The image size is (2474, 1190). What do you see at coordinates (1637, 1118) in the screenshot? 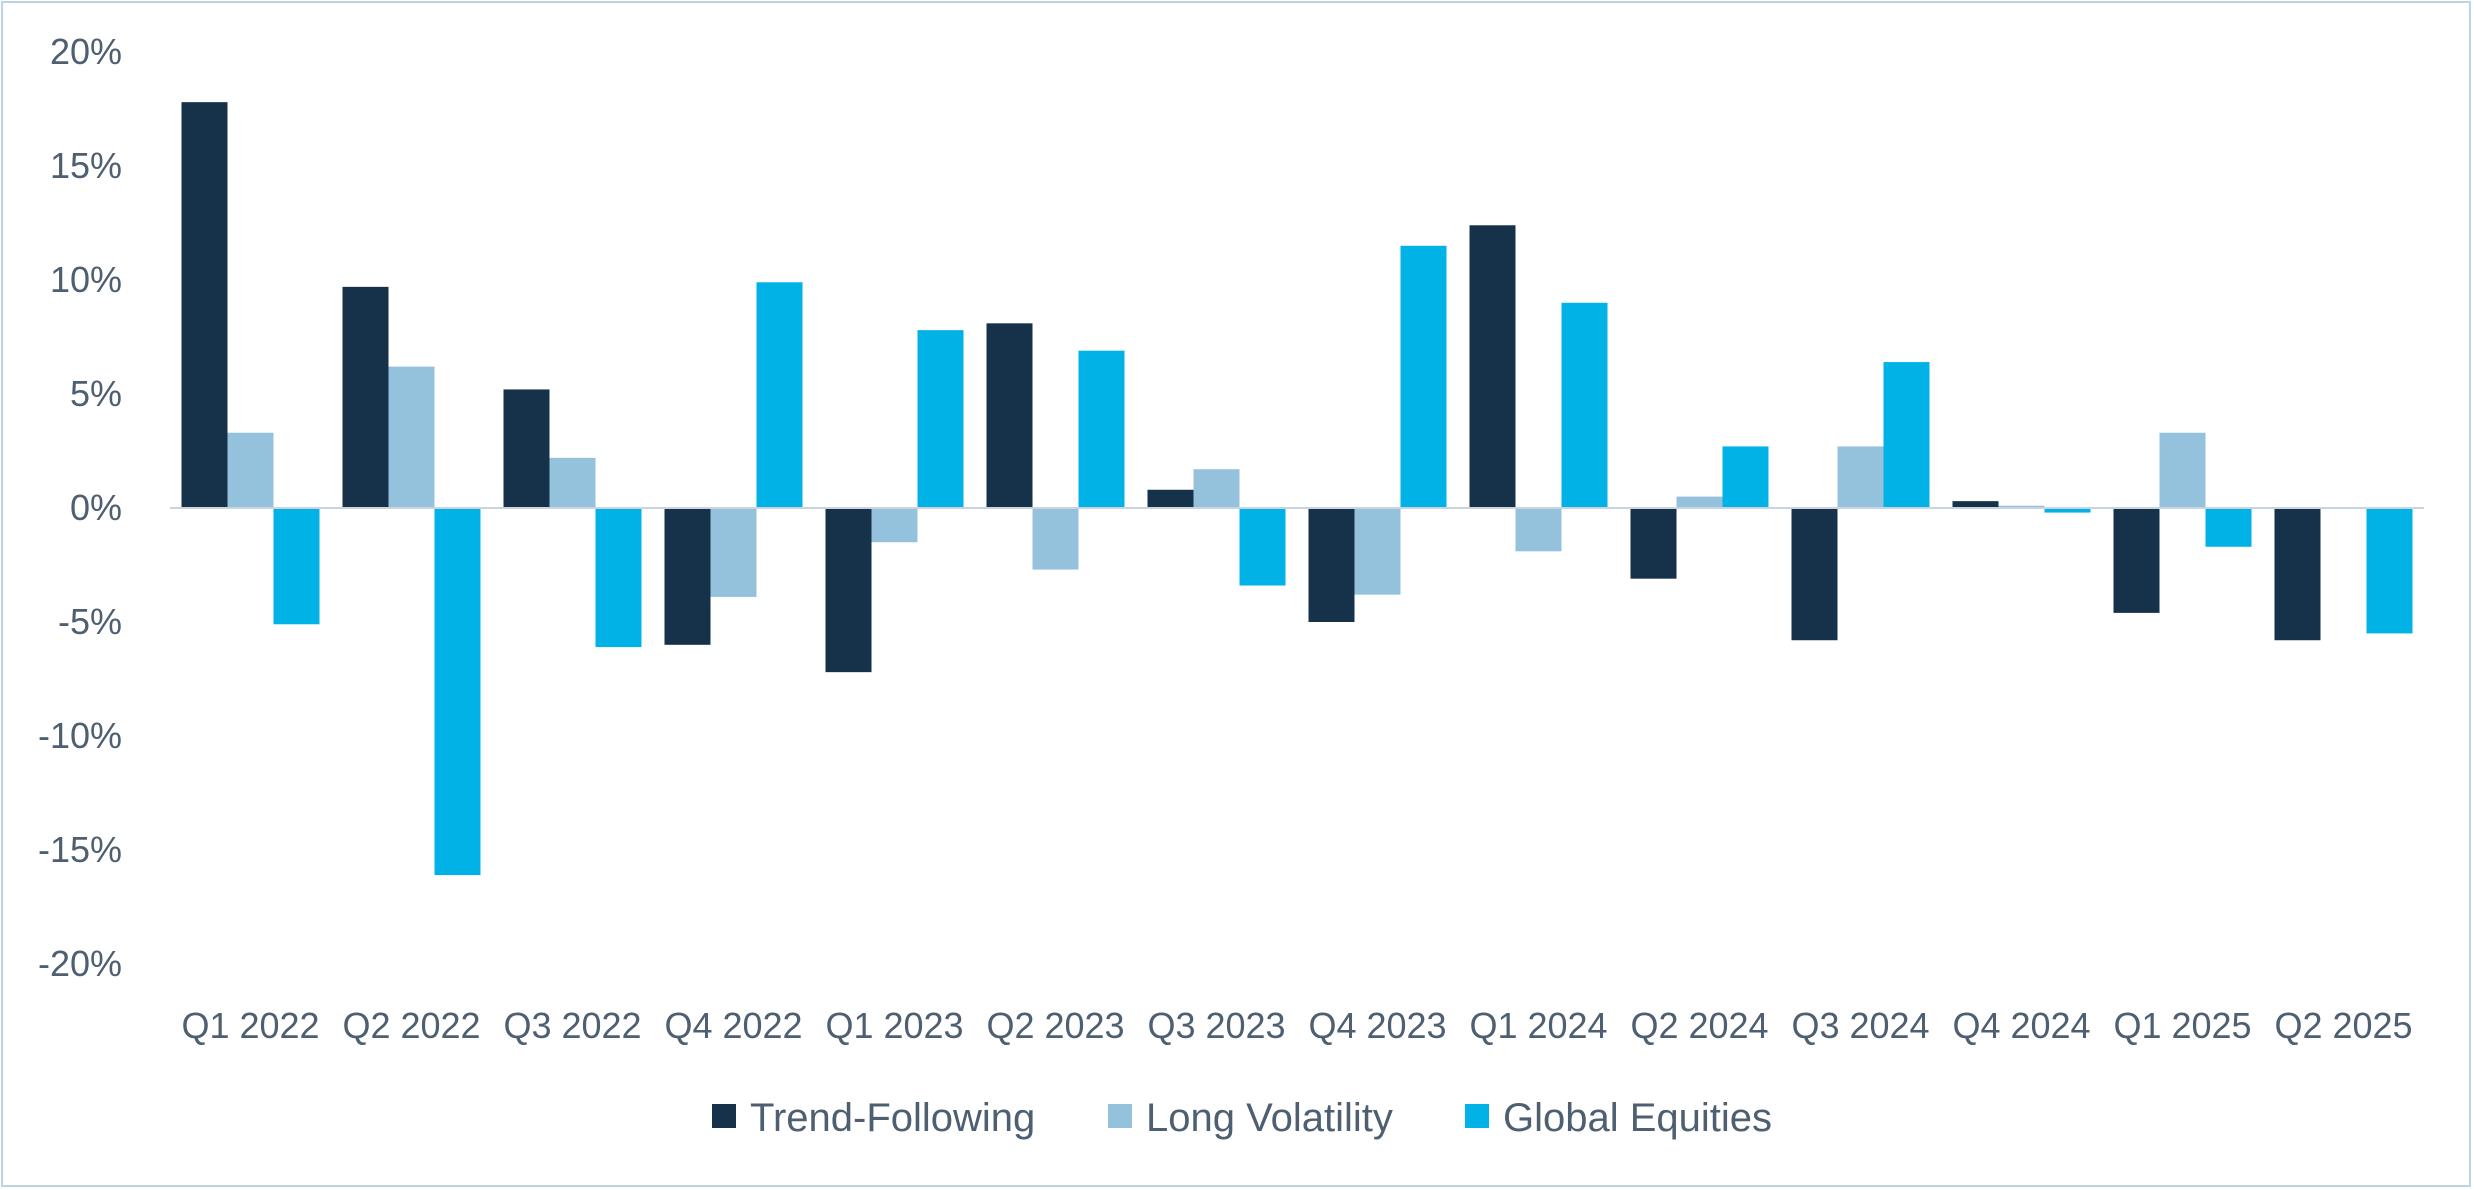
I see `legend-label: Global Equities` at bounding box center [1637, 1118].